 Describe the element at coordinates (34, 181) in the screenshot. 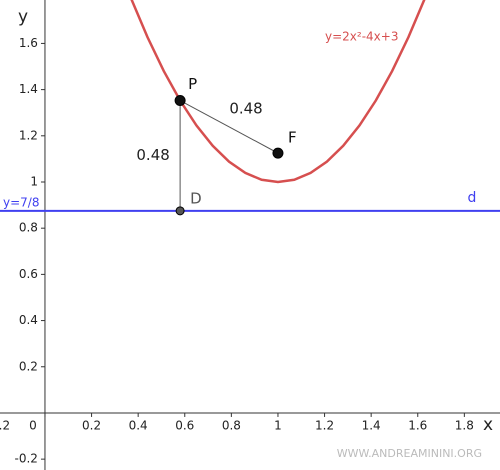

I see `y-tick-label: 1` at that location.